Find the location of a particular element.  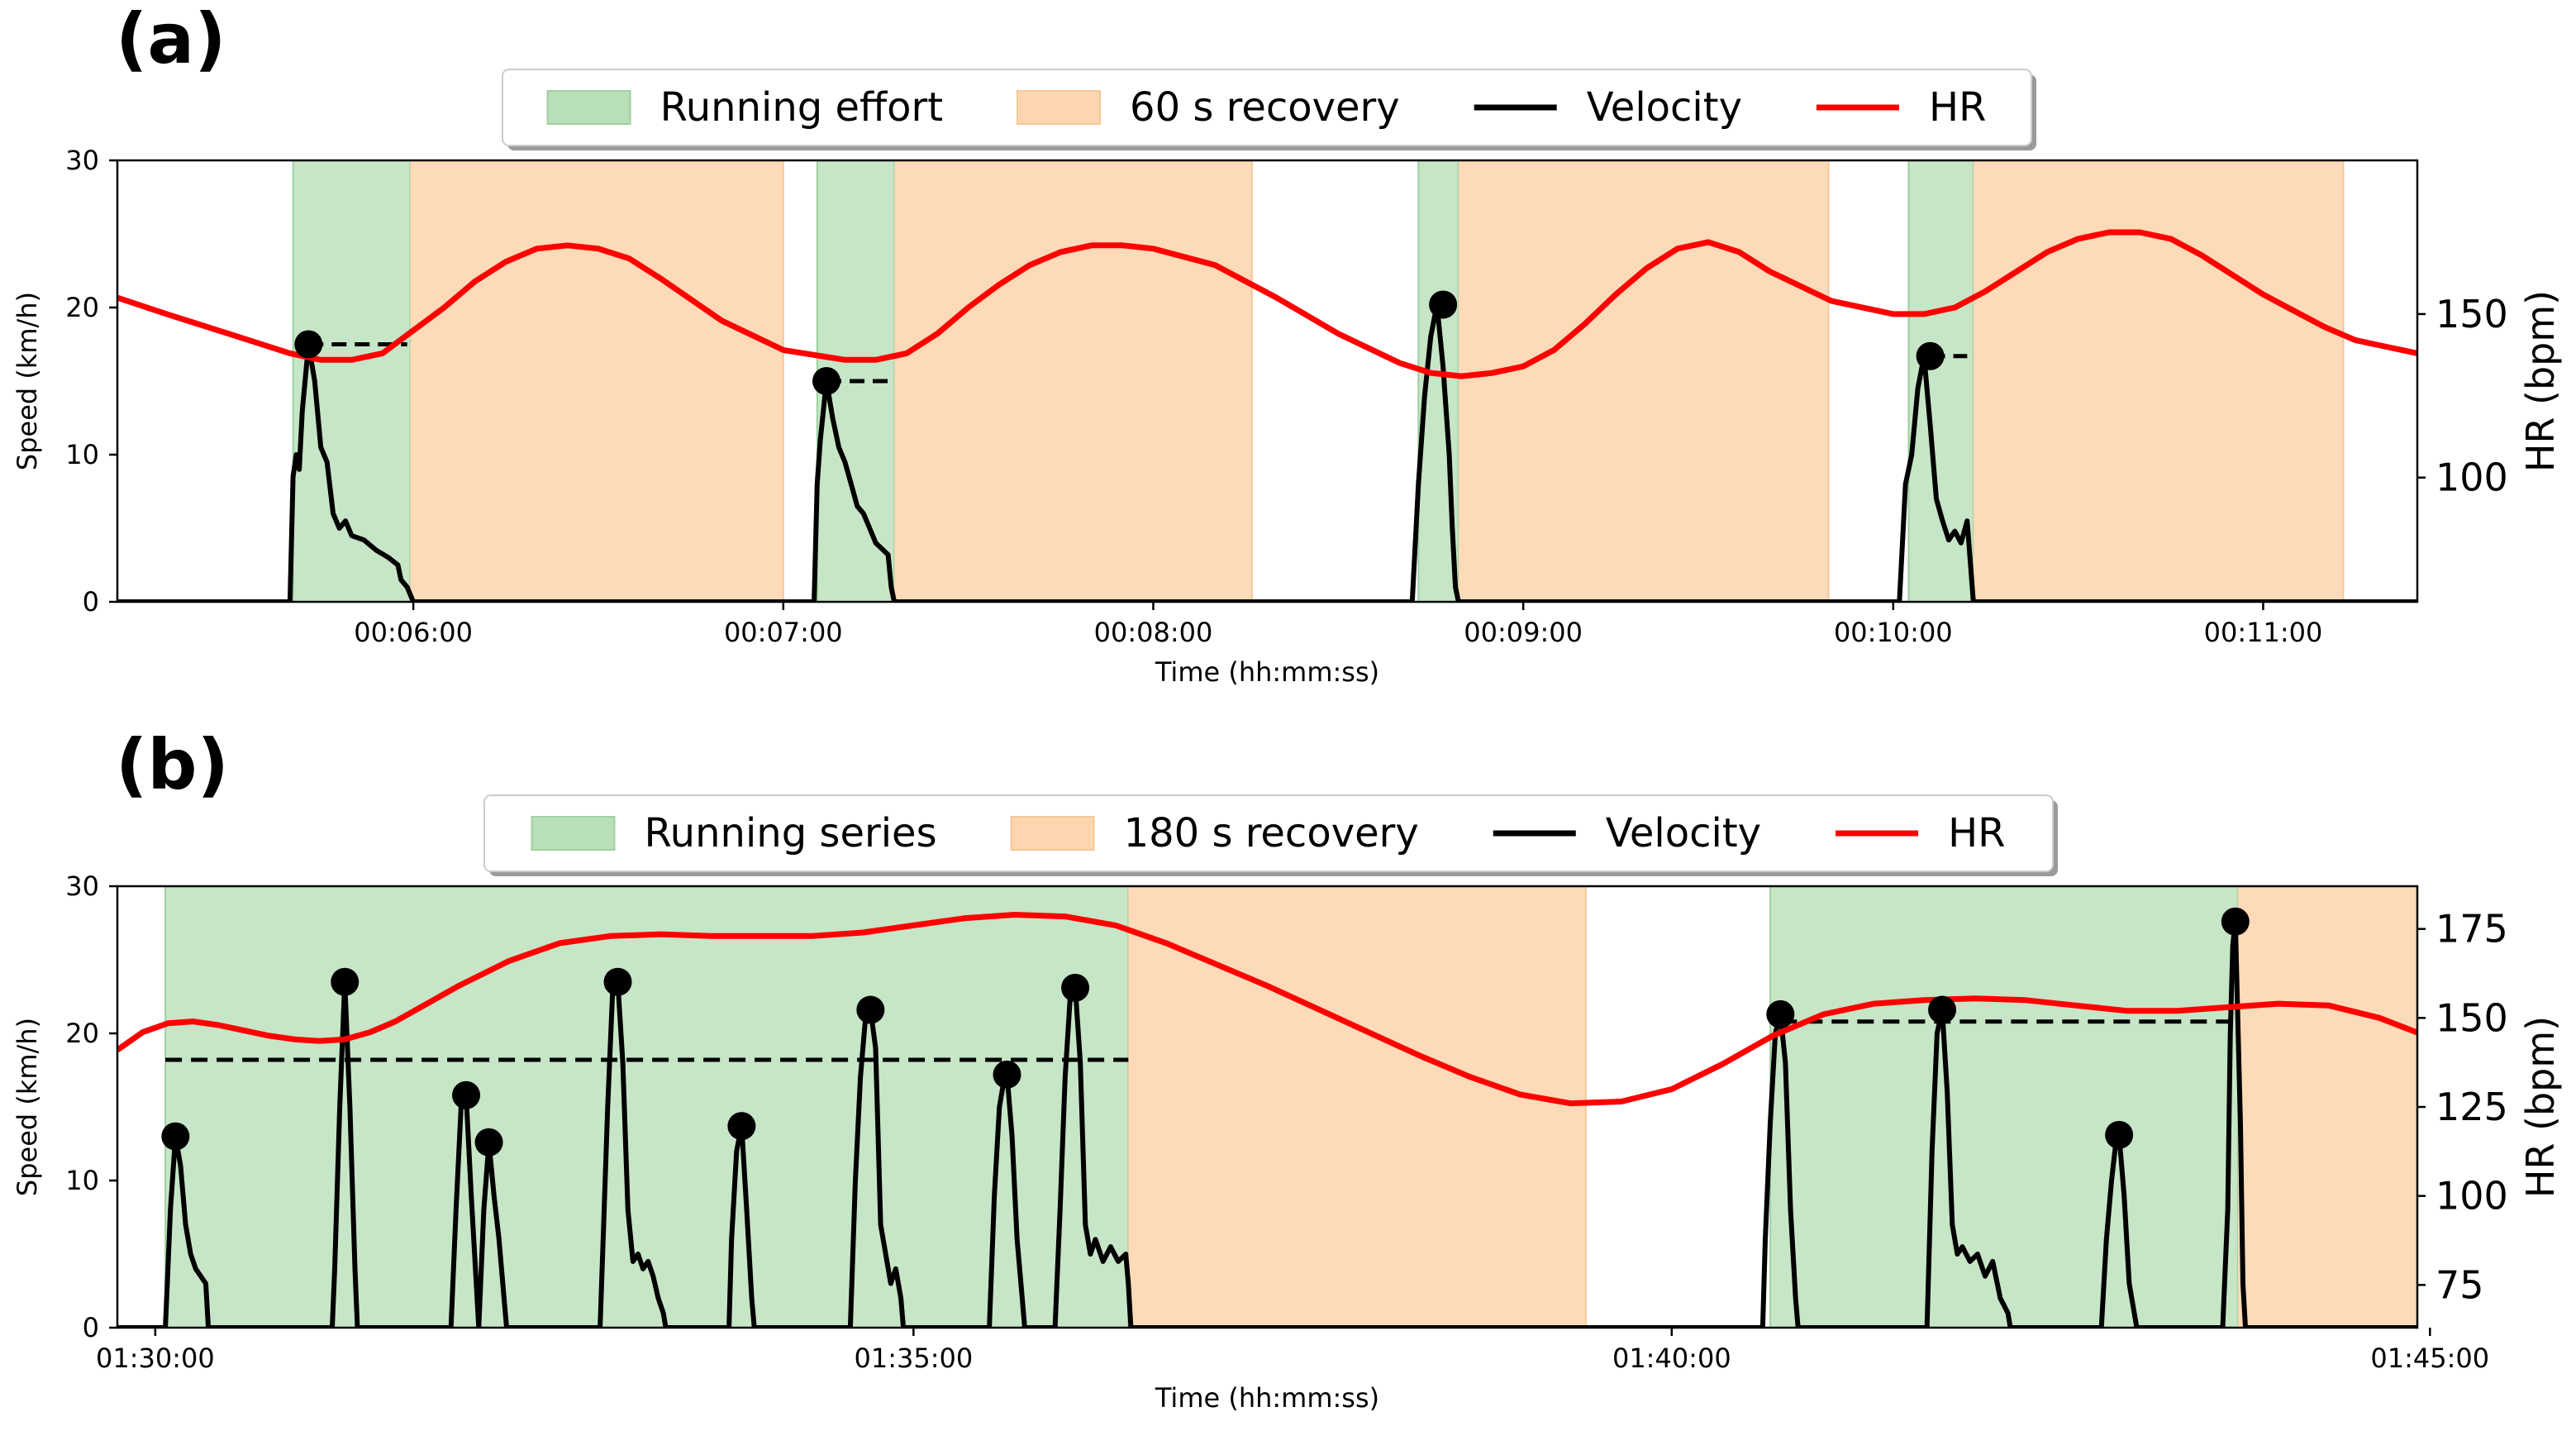

legend: Running series 180 s recovery Velocity HR is located at coordinates (1271, 835).